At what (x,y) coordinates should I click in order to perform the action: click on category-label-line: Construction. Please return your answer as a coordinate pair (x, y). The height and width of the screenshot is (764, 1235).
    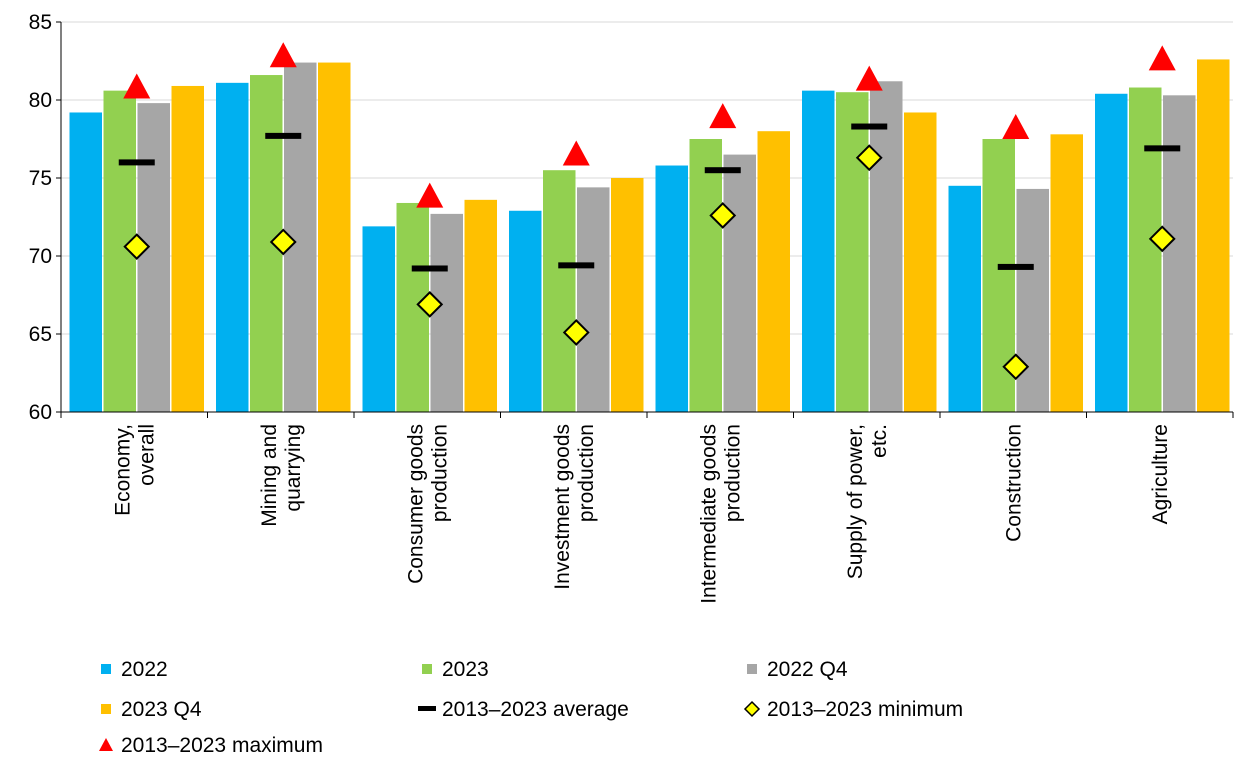
    Looking at the image, I should click on (1013, 483).